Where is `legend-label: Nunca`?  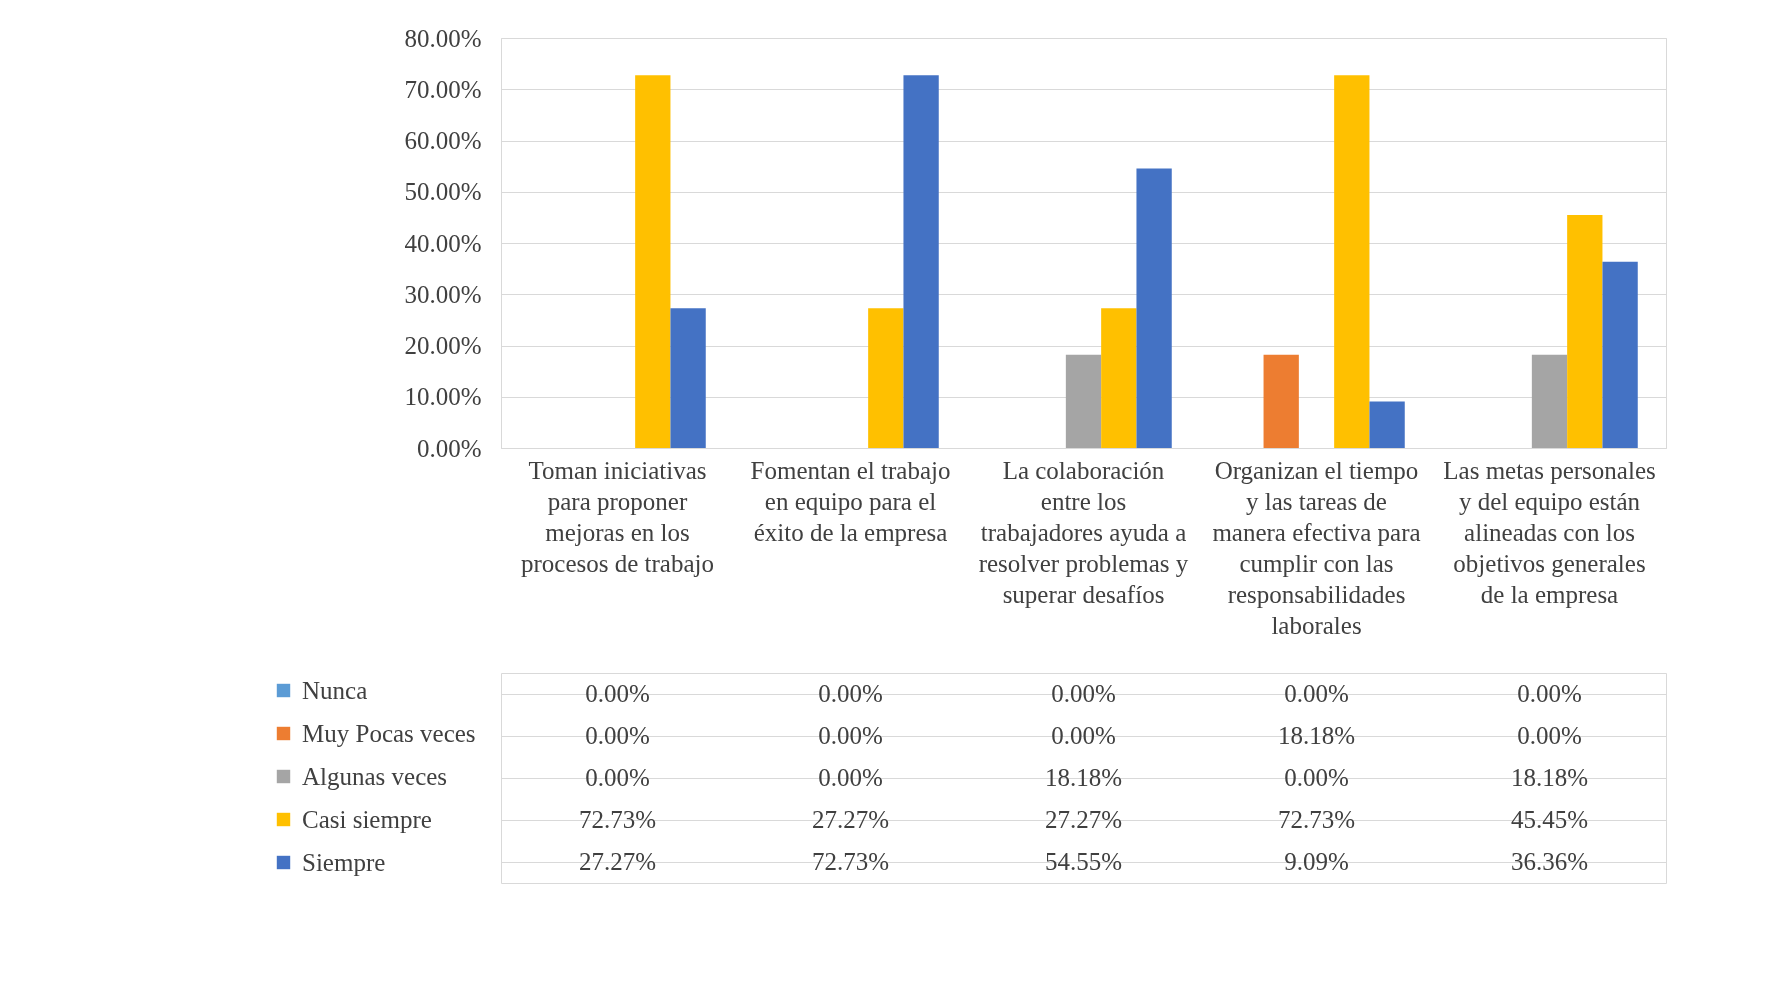 legend-label: Nunca is located at coordinates (335, 690).